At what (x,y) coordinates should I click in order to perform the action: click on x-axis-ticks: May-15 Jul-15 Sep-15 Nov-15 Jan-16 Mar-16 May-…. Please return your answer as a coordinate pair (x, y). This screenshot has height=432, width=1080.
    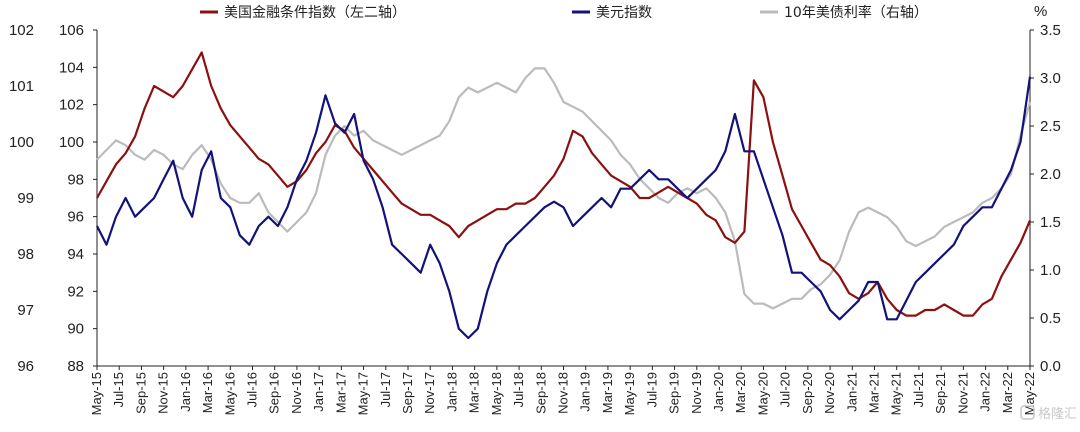
    Looking at the image, I should click on (563, 390).